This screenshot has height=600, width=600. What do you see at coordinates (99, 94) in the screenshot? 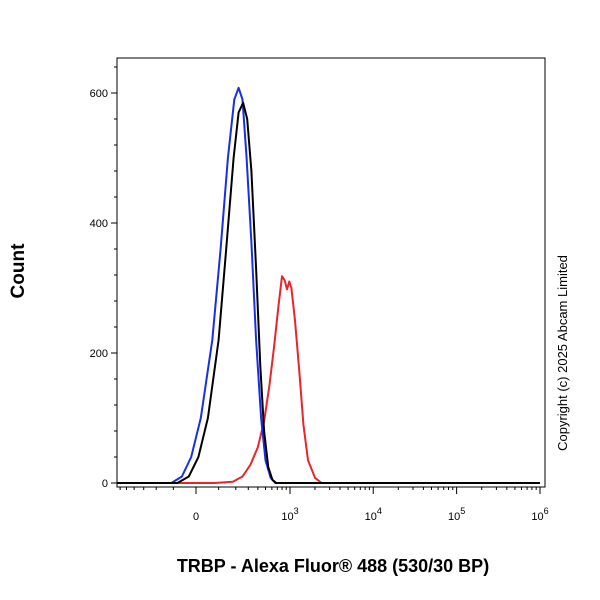
I see `y-tick-label: 600` at bounding box center [99, 94].